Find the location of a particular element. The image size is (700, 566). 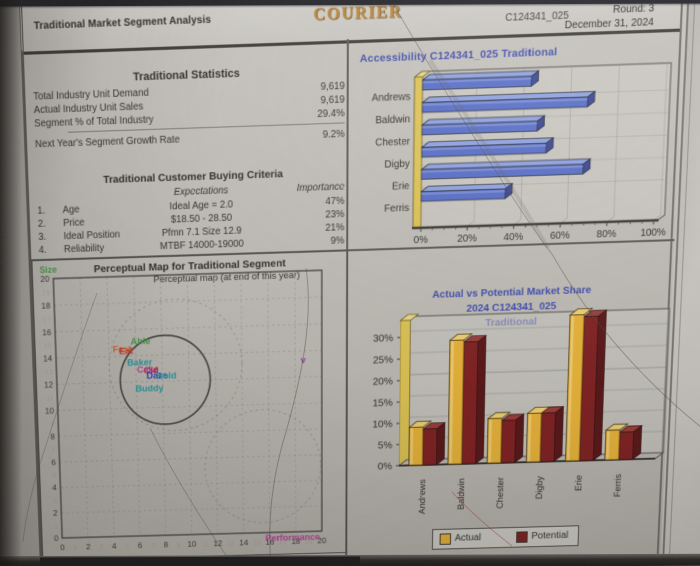

ms-y-tick-label: 10% is located at coordinates (382, 425).